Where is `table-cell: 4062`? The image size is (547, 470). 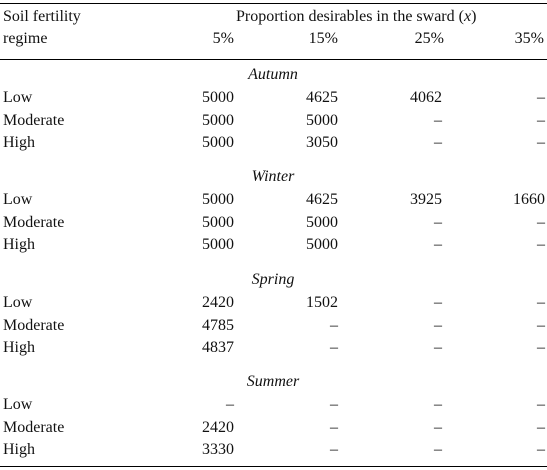
table-cell: 4062 is located at coordinates (426, 97).